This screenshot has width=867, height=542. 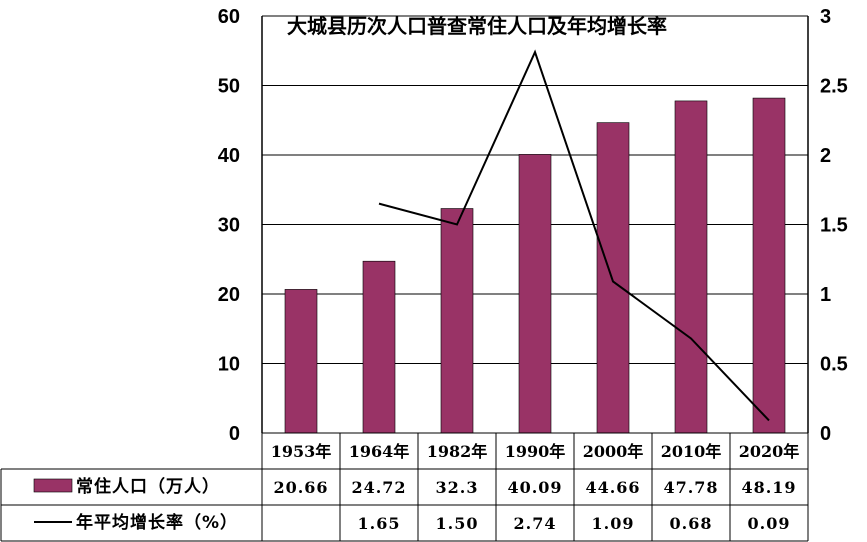 I want to click on y-left-tick-label: 40, so click(x=229, y=156).